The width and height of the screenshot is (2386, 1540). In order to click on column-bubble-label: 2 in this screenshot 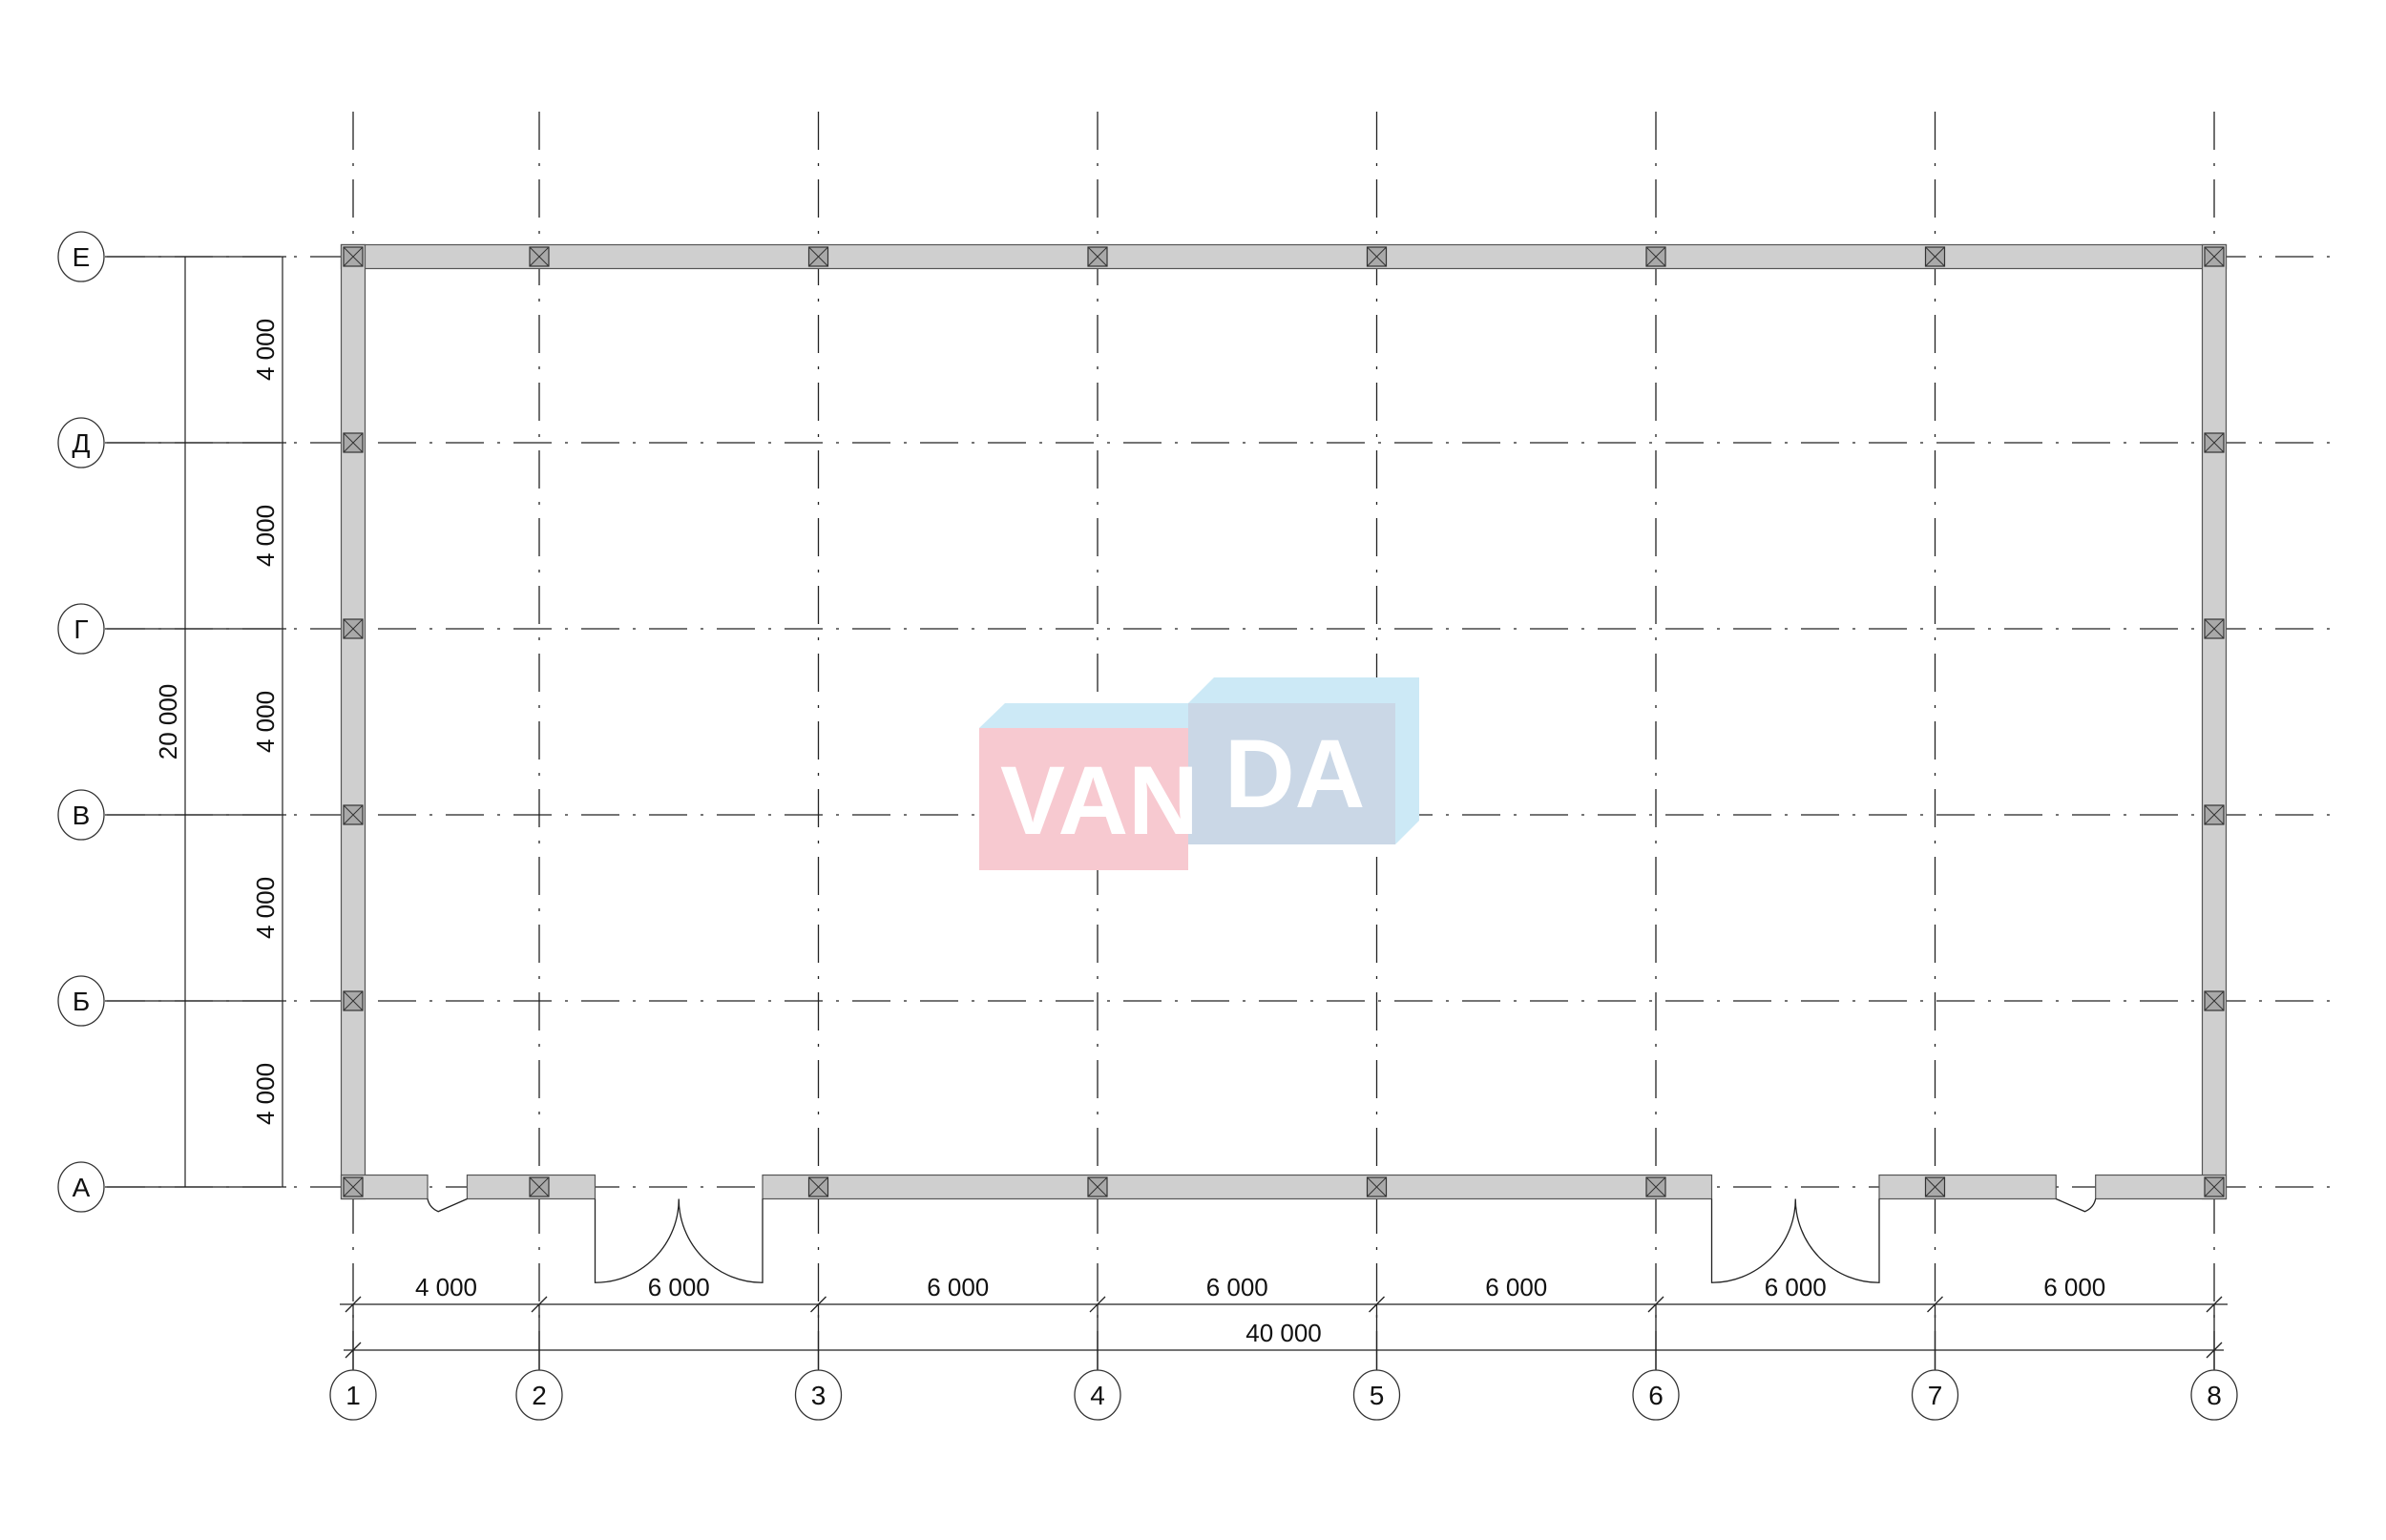, I will do `click(540, 1395)`.